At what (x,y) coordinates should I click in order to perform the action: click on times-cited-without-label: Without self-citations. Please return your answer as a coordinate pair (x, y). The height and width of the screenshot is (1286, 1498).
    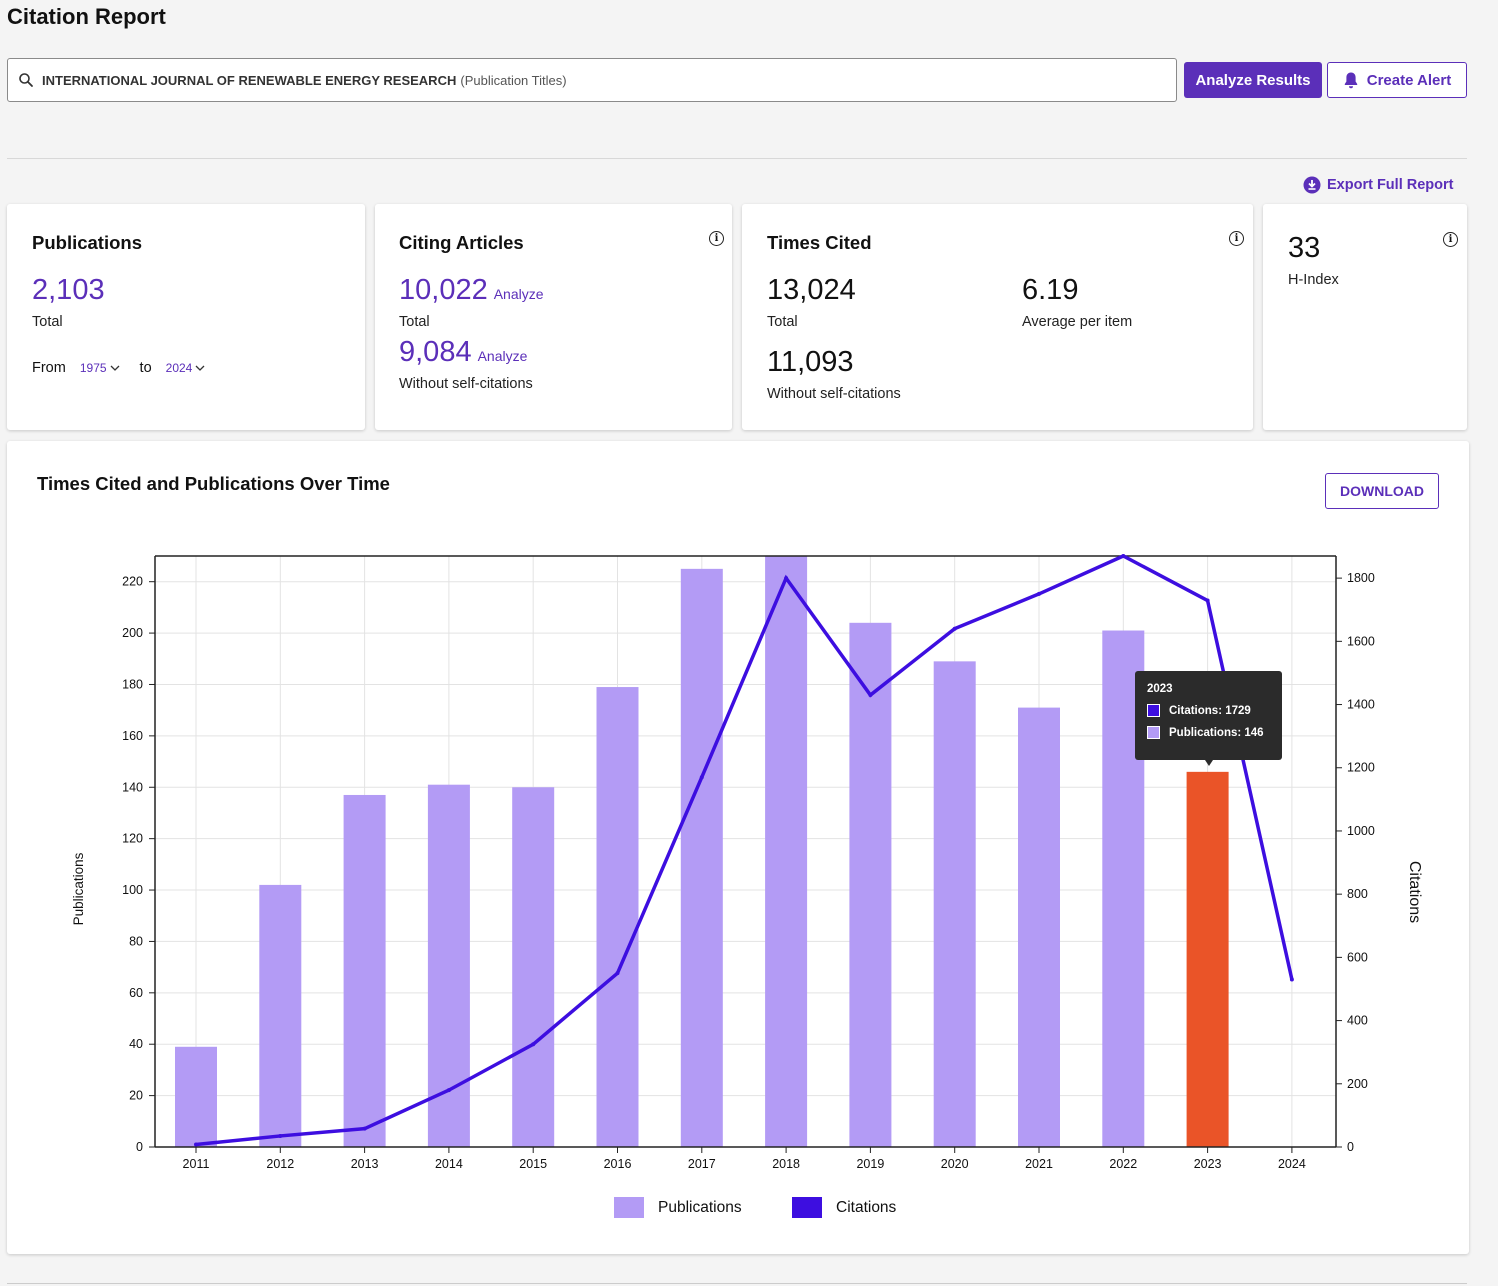
    Looking at the image, I should click on (834, 394).